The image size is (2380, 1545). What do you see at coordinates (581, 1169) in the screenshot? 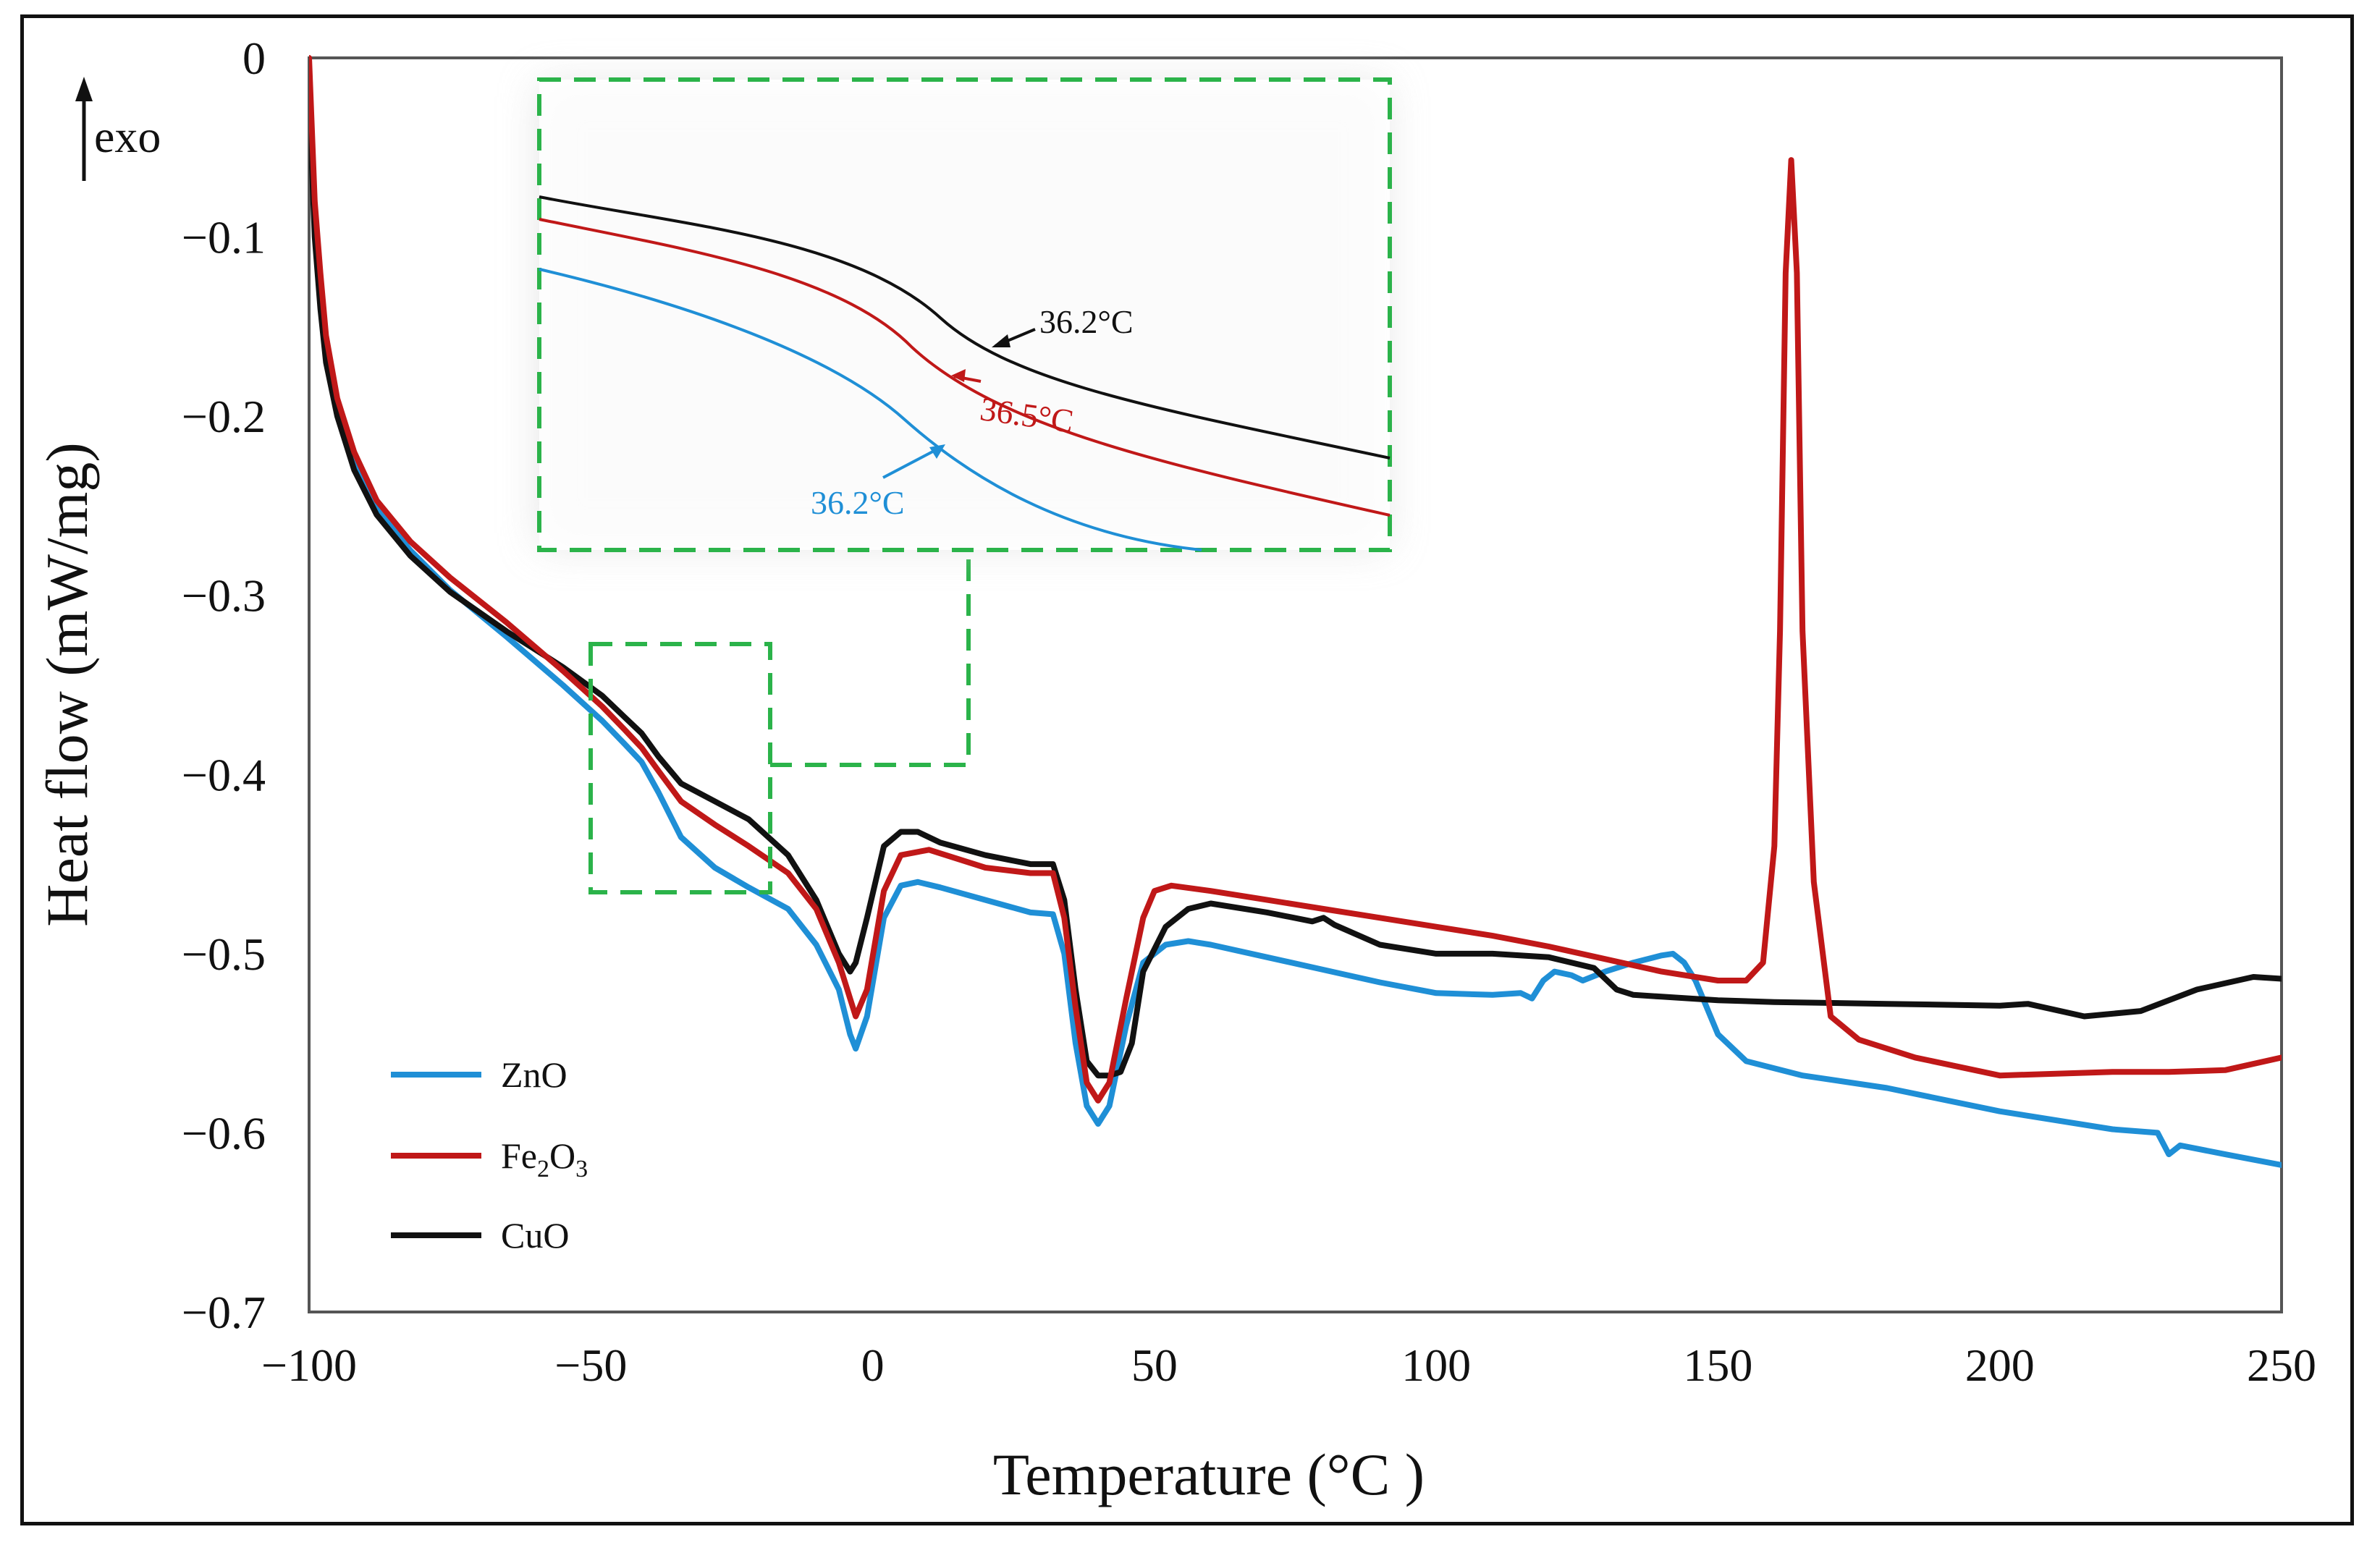
I see `legend-sub-3: 3` at bounding box center [581, 1169].